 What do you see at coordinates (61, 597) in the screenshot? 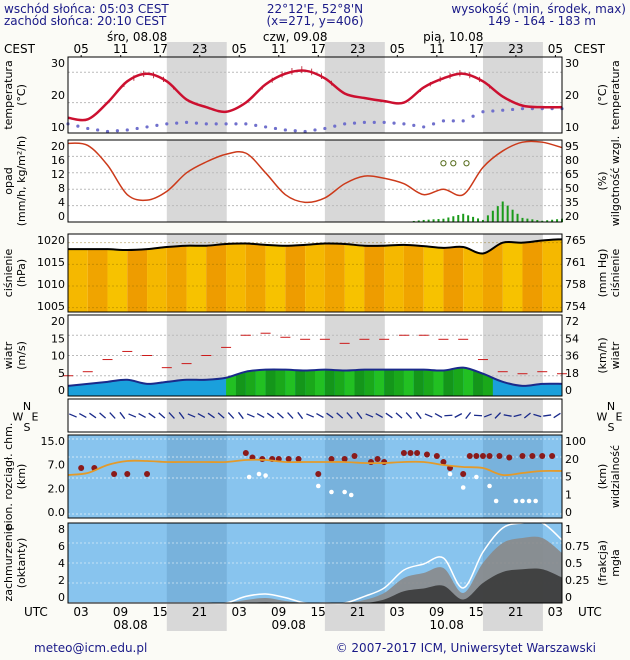
I see `y-tick-label: 0` at bounding box center [61, 597].